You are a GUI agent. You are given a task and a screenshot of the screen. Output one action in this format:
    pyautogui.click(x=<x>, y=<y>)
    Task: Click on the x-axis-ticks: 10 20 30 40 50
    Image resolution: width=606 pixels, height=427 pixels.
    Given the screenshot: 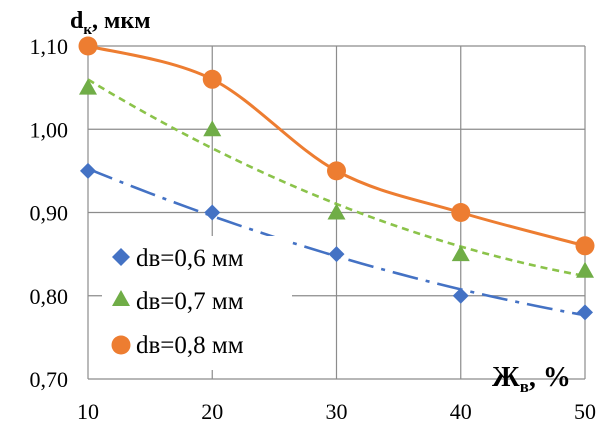 What is the action you would take?
    pyautogui.click(x=336, y=411)
    